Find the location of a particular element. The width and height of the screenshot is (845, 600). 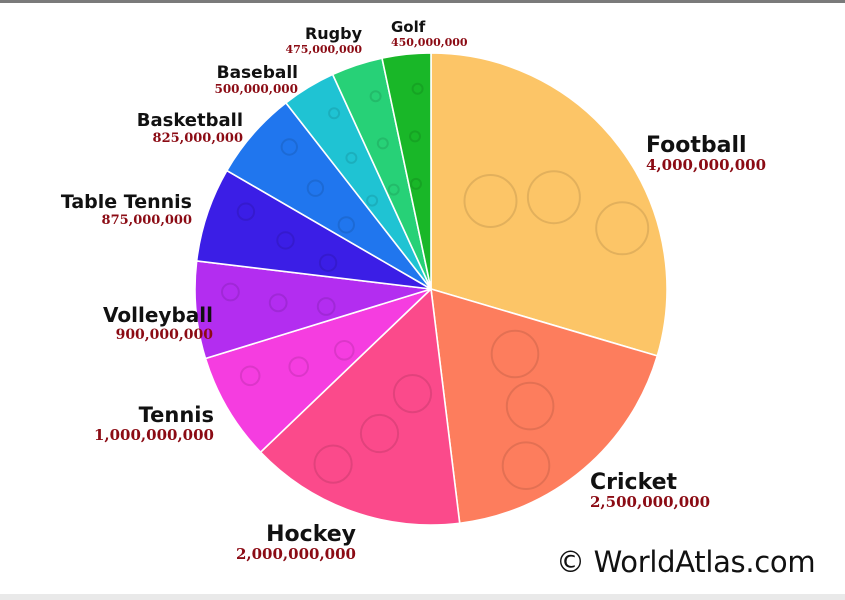

pie-slice-golf is located at coordinates (406, 171).